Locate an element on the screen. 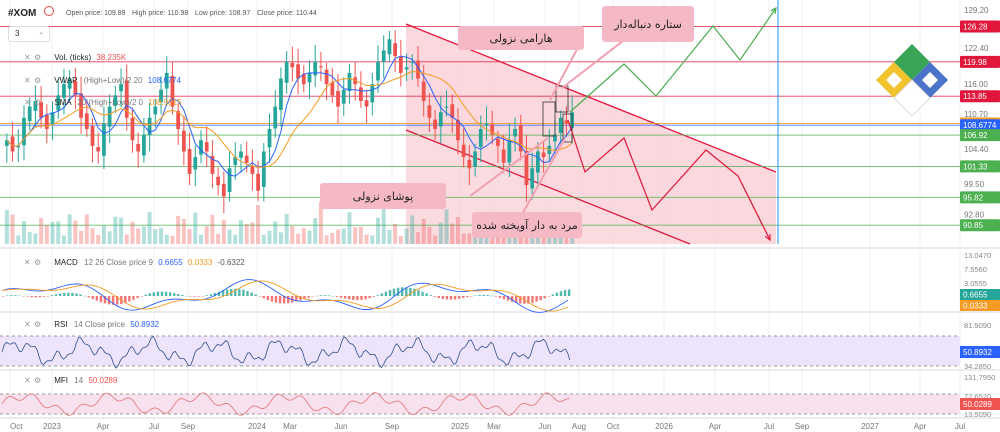 The height and width of the screenshot is (432, 1000). legend-mfi: ✕ ⚙ MFI 14 50.0289 is located at coordinates (70, 380).